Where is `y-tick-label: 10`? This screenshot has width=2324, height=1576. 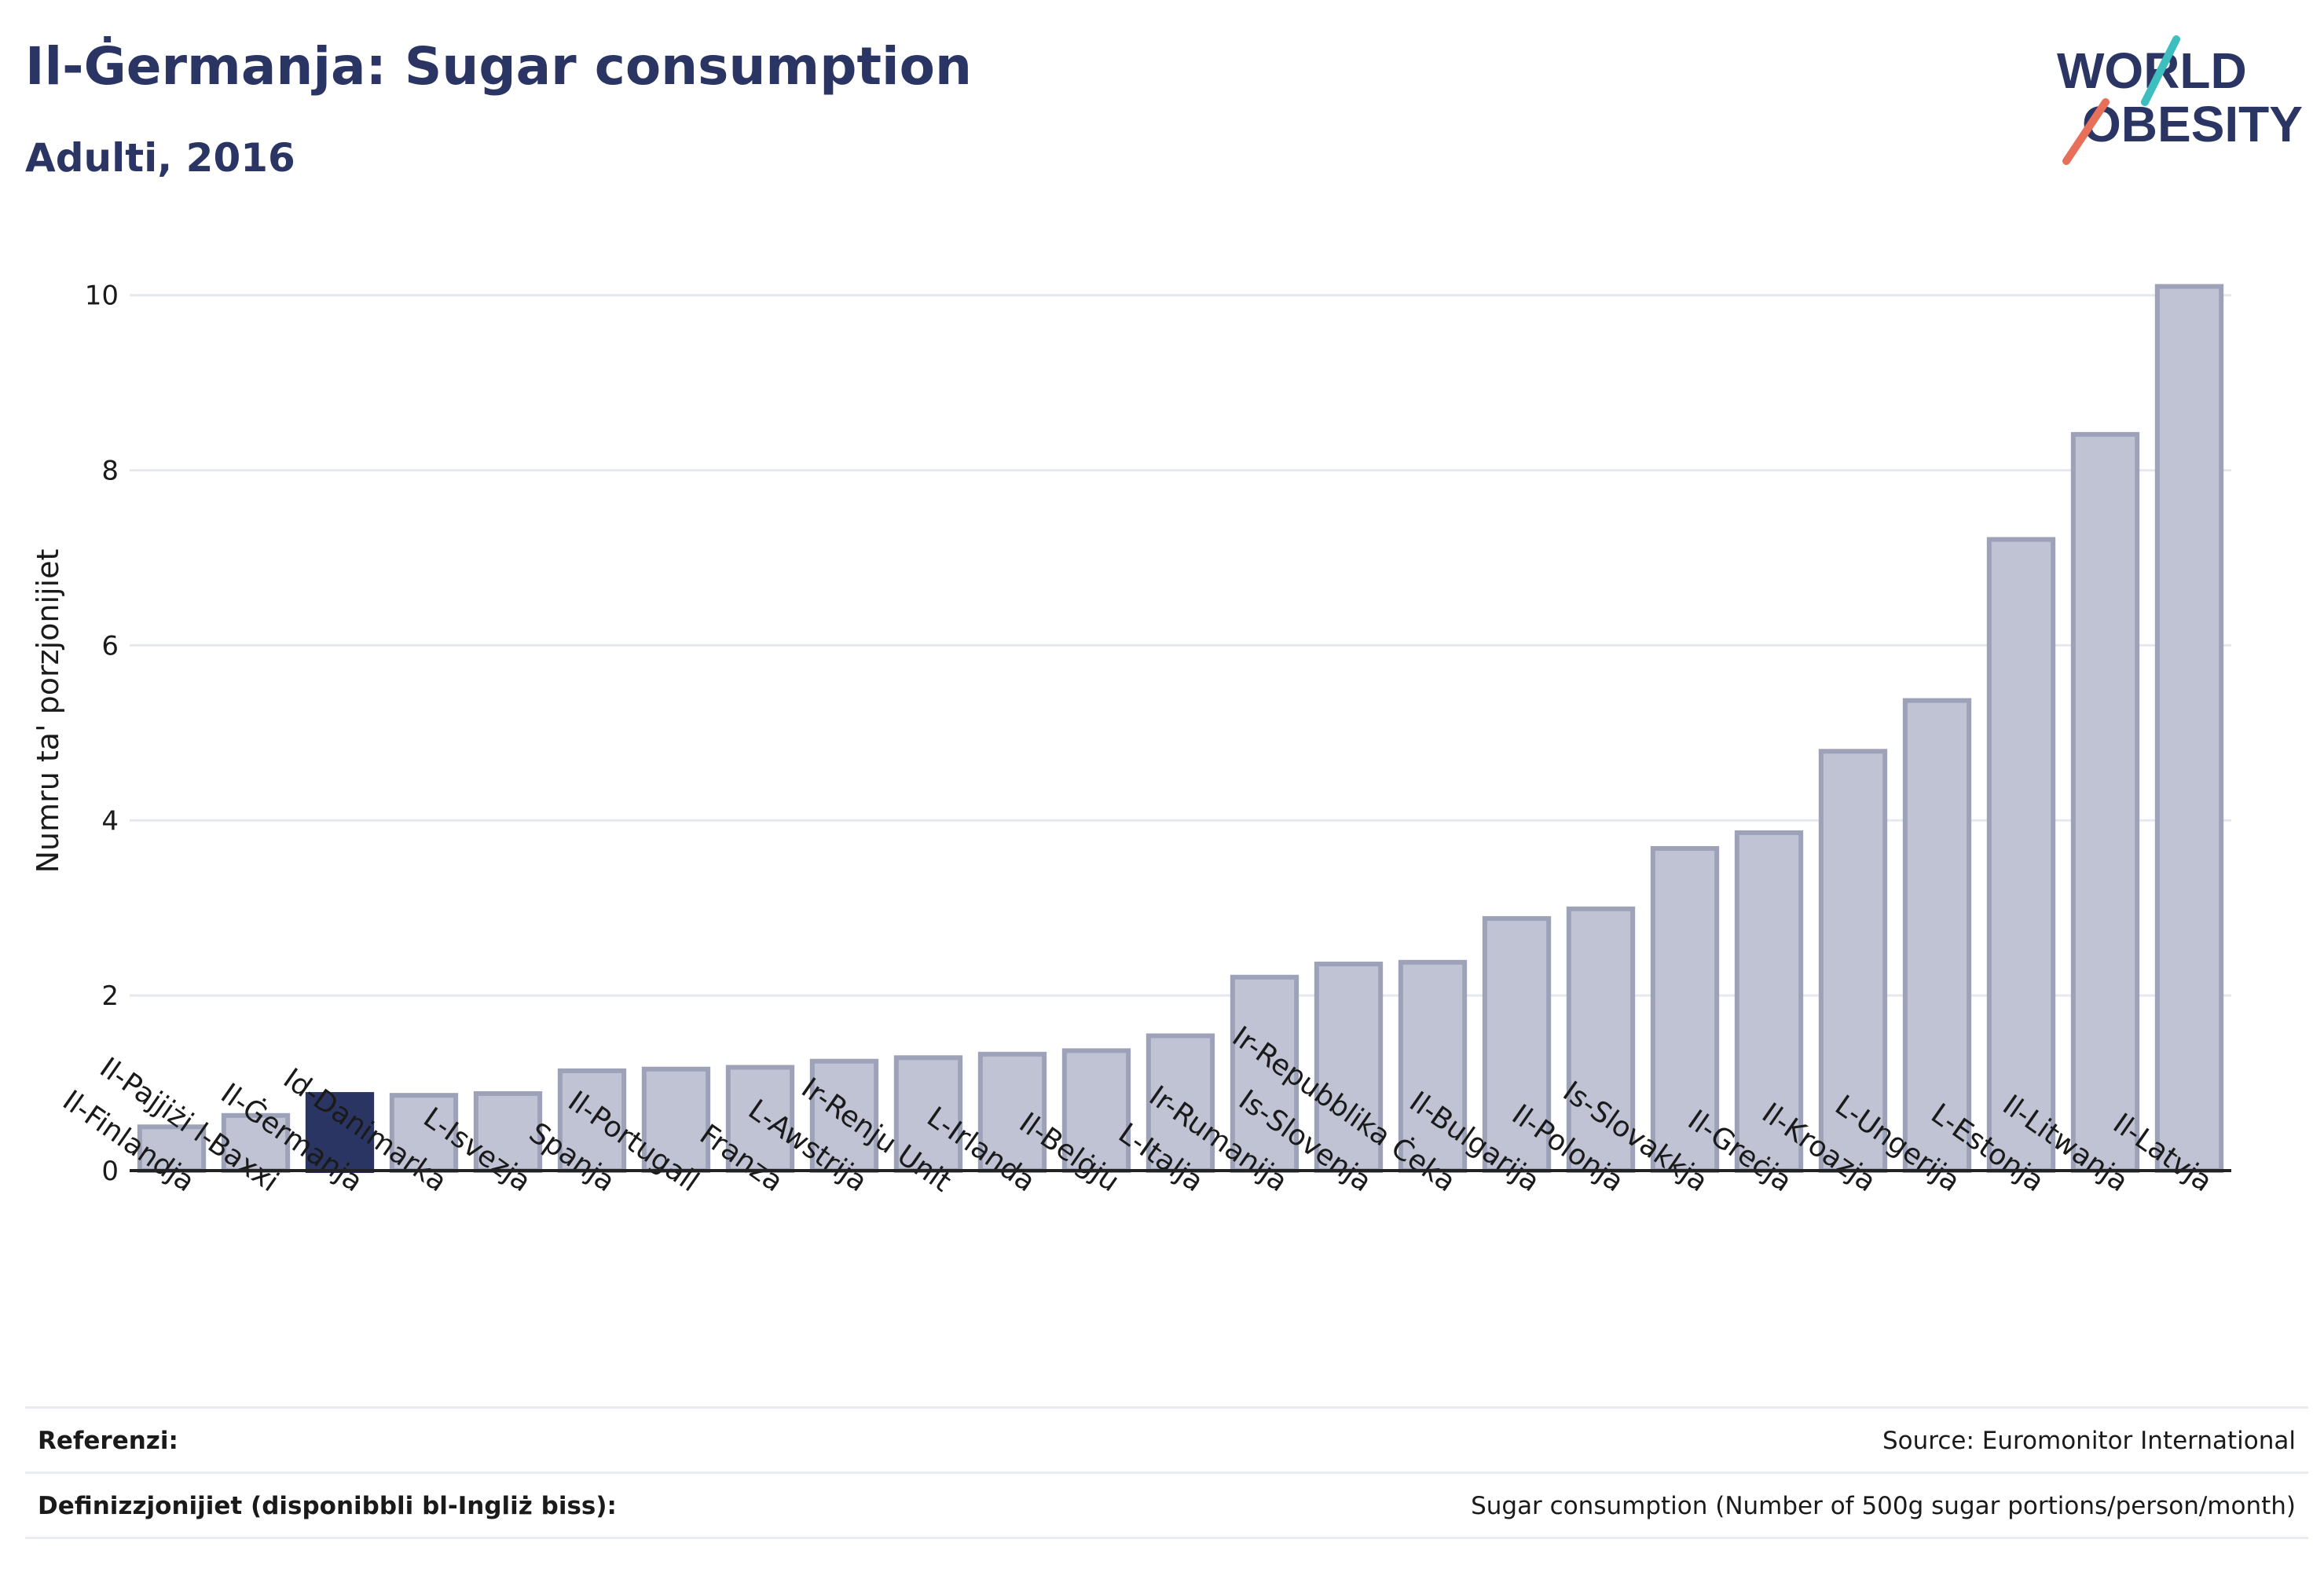
y-tick-label: 10 is located at coordinates (102, 296).